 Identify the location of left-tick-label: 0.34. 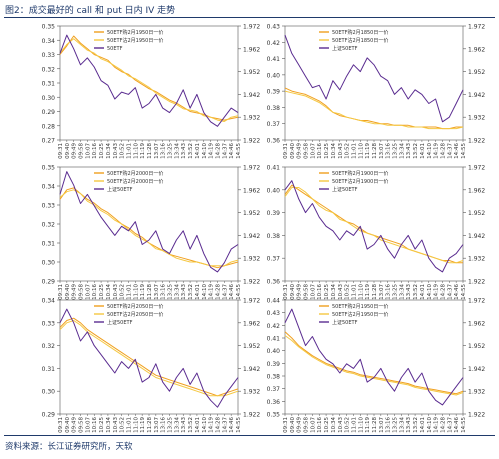
(49, 301).